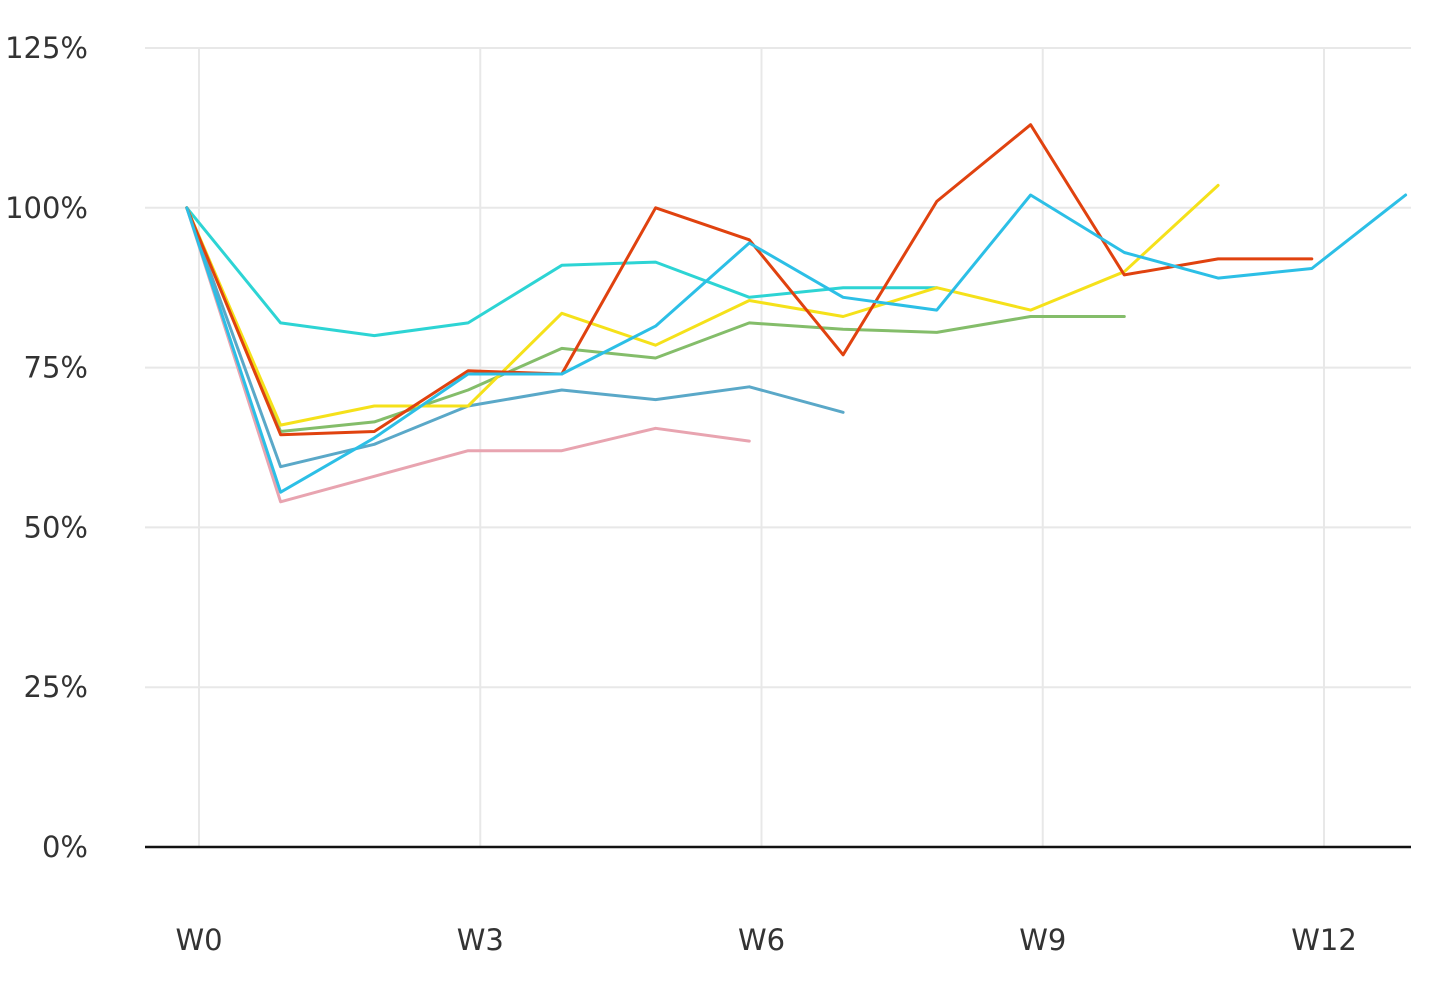 The height and width of the screenshot is (998, 1431). What do you see at coordinates (46, 208) in the screenshot?
I see `y-tick-label: 100%` at bounding box center [46, 208].